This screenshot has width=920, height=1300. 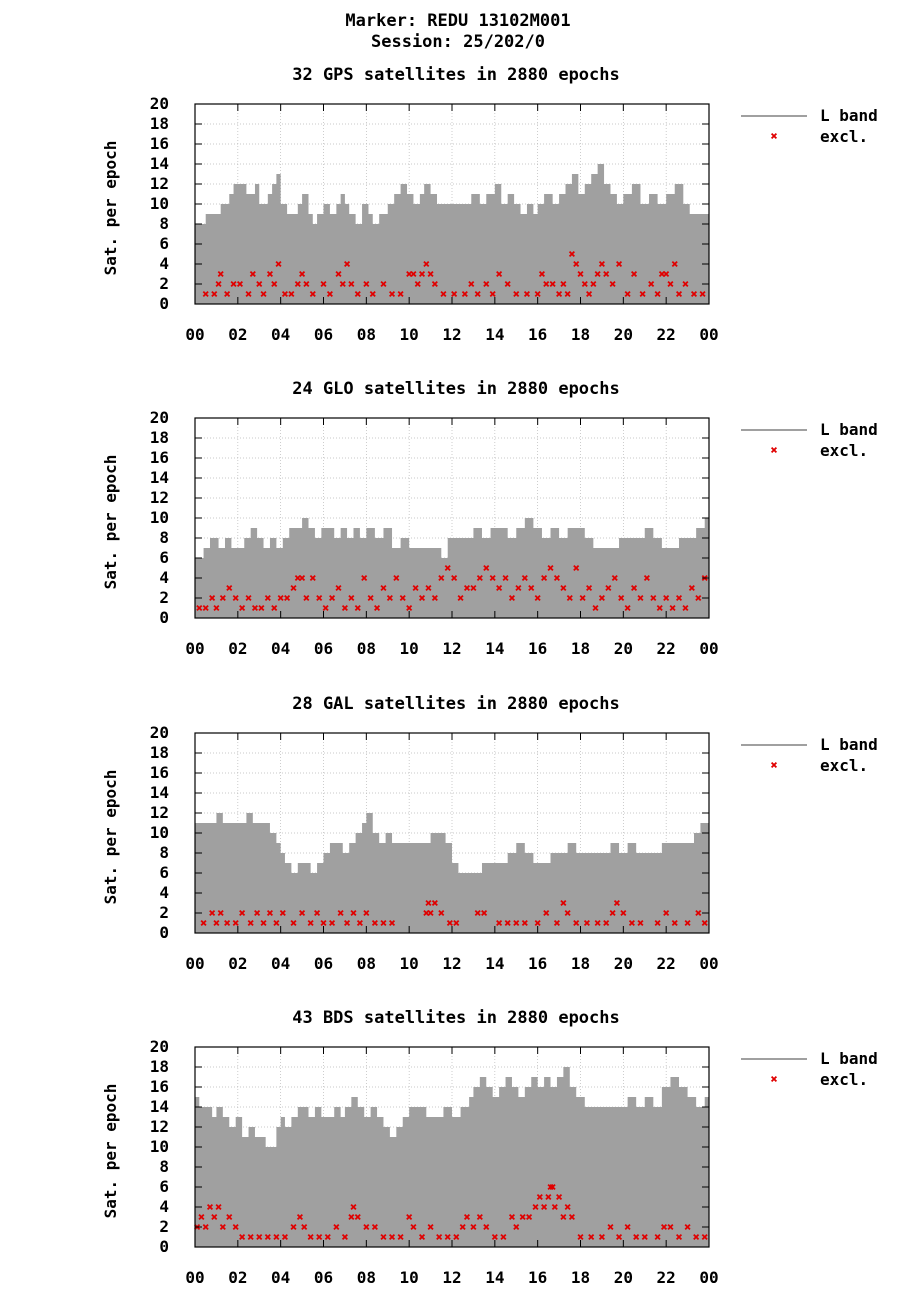 What do you see at coordinates (159, 832) in the screenshot?
I see `y-tick-label: 10` at bounding box center [159, 832].